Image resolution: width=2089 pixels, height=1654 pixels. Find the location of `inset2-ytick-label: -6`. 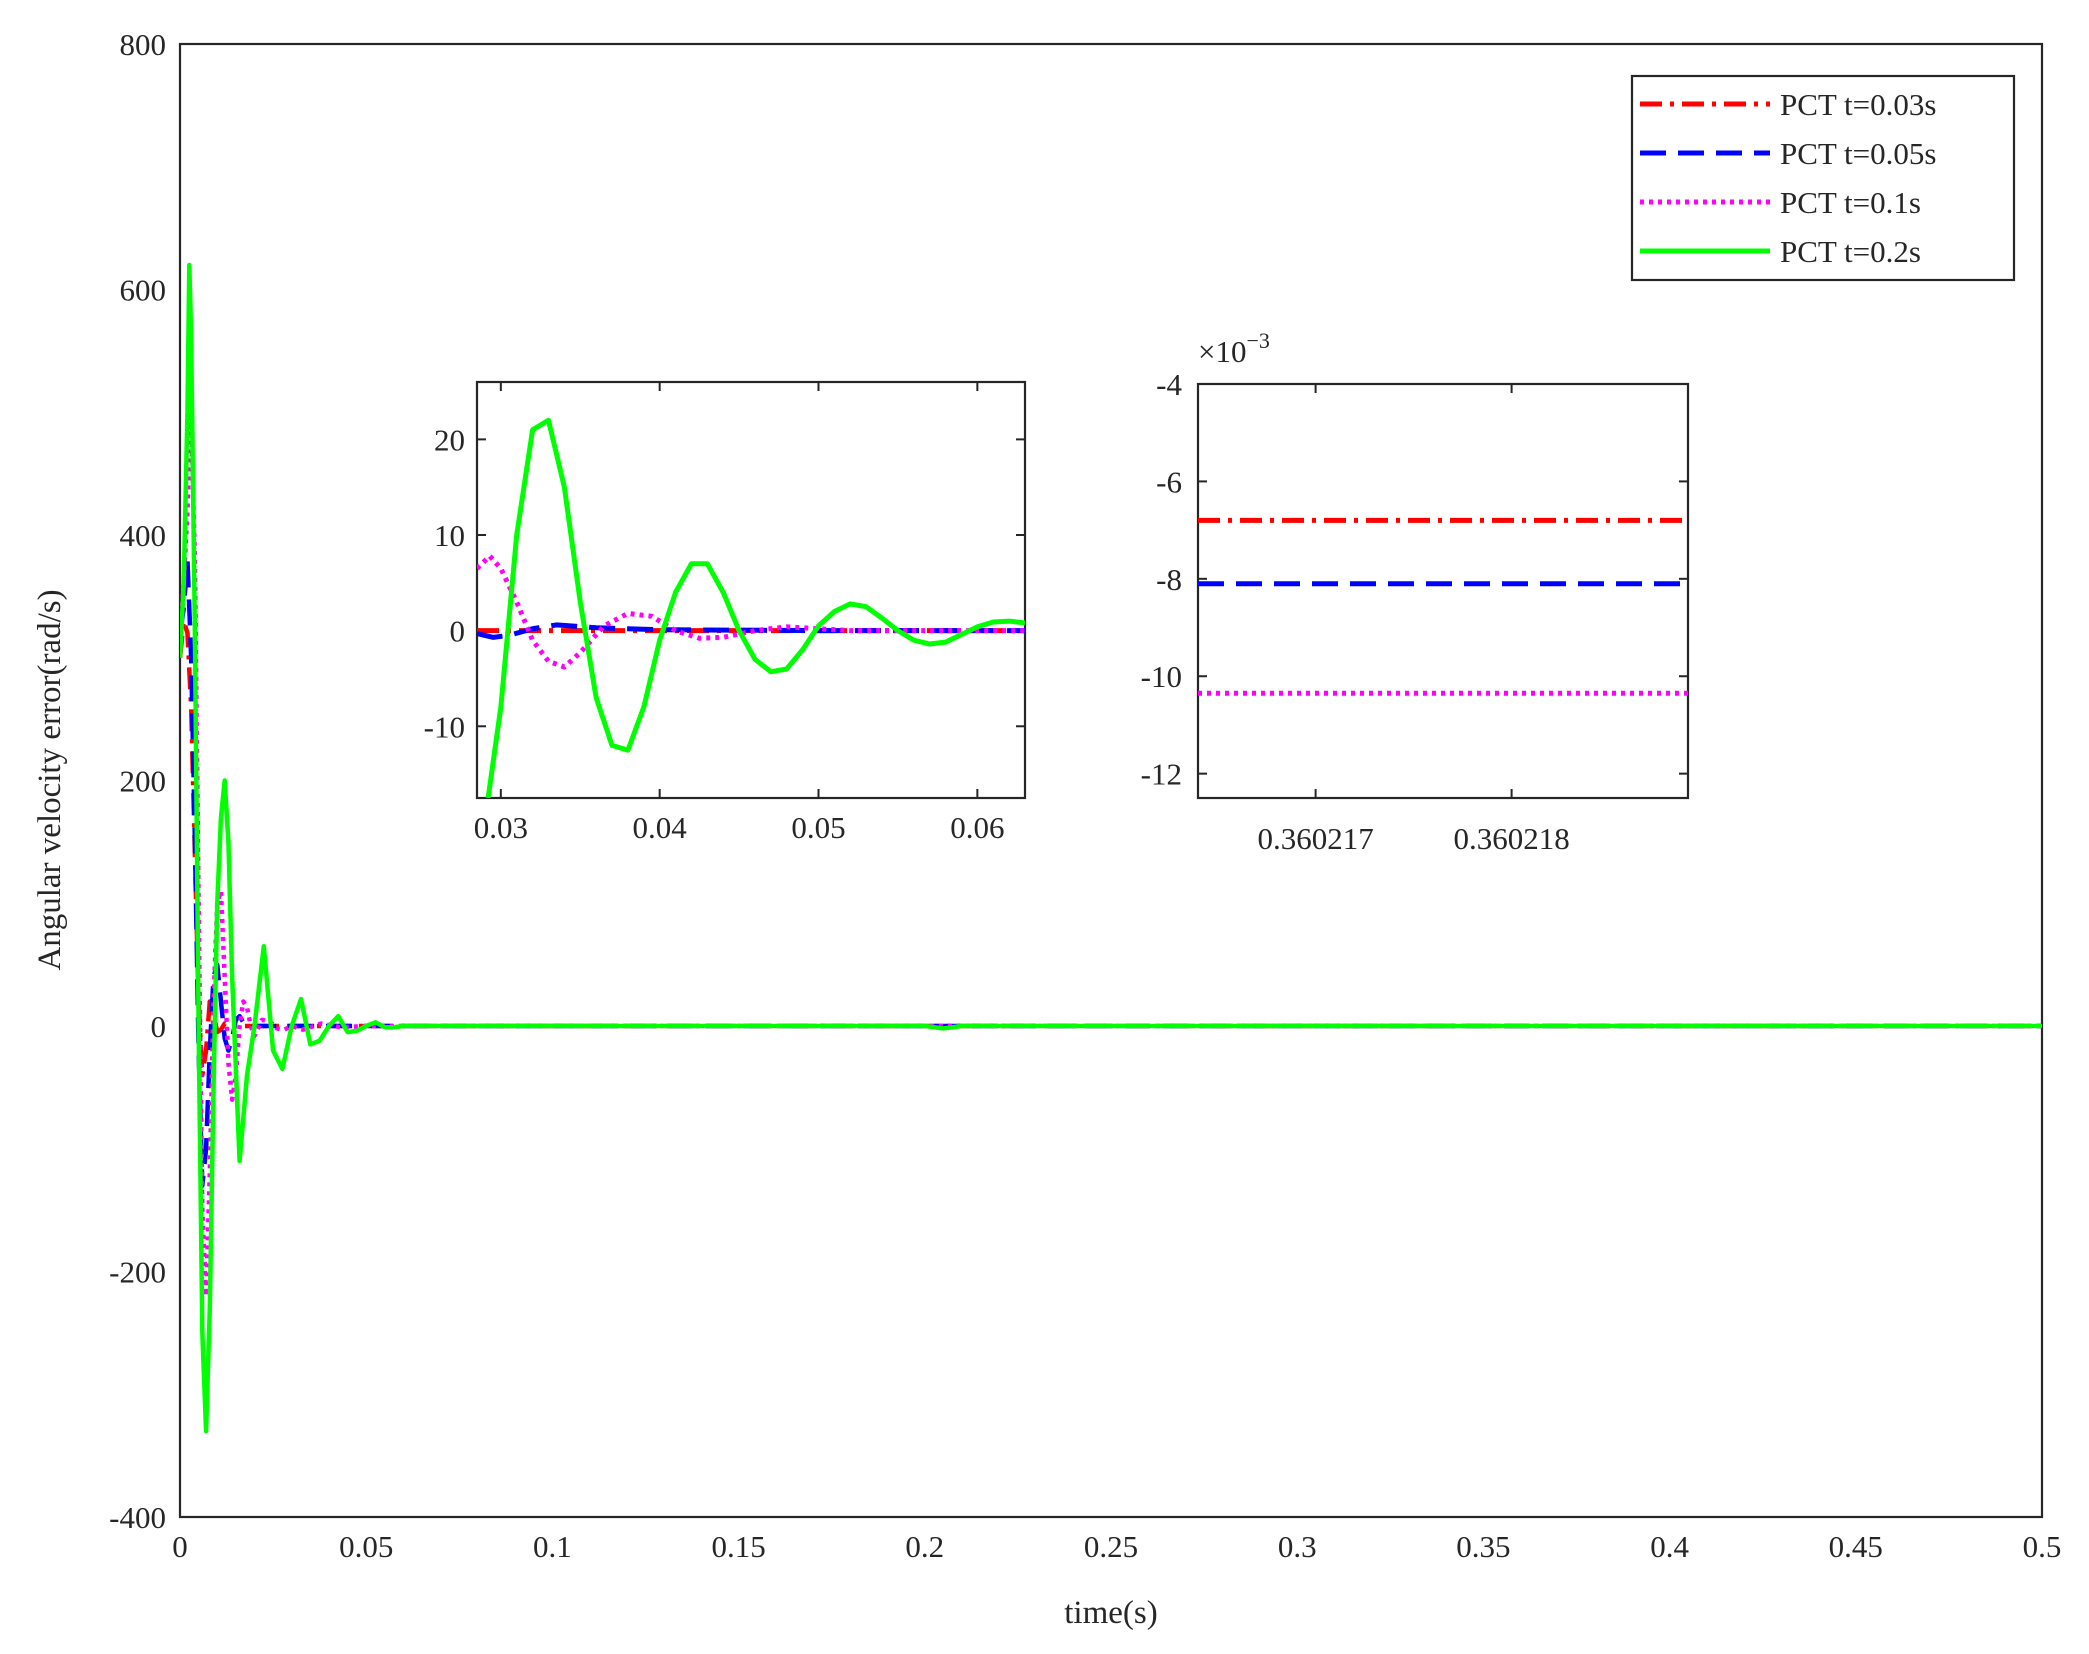

inset2-ytick-label: -6 is located at coordinates (1169, 481).